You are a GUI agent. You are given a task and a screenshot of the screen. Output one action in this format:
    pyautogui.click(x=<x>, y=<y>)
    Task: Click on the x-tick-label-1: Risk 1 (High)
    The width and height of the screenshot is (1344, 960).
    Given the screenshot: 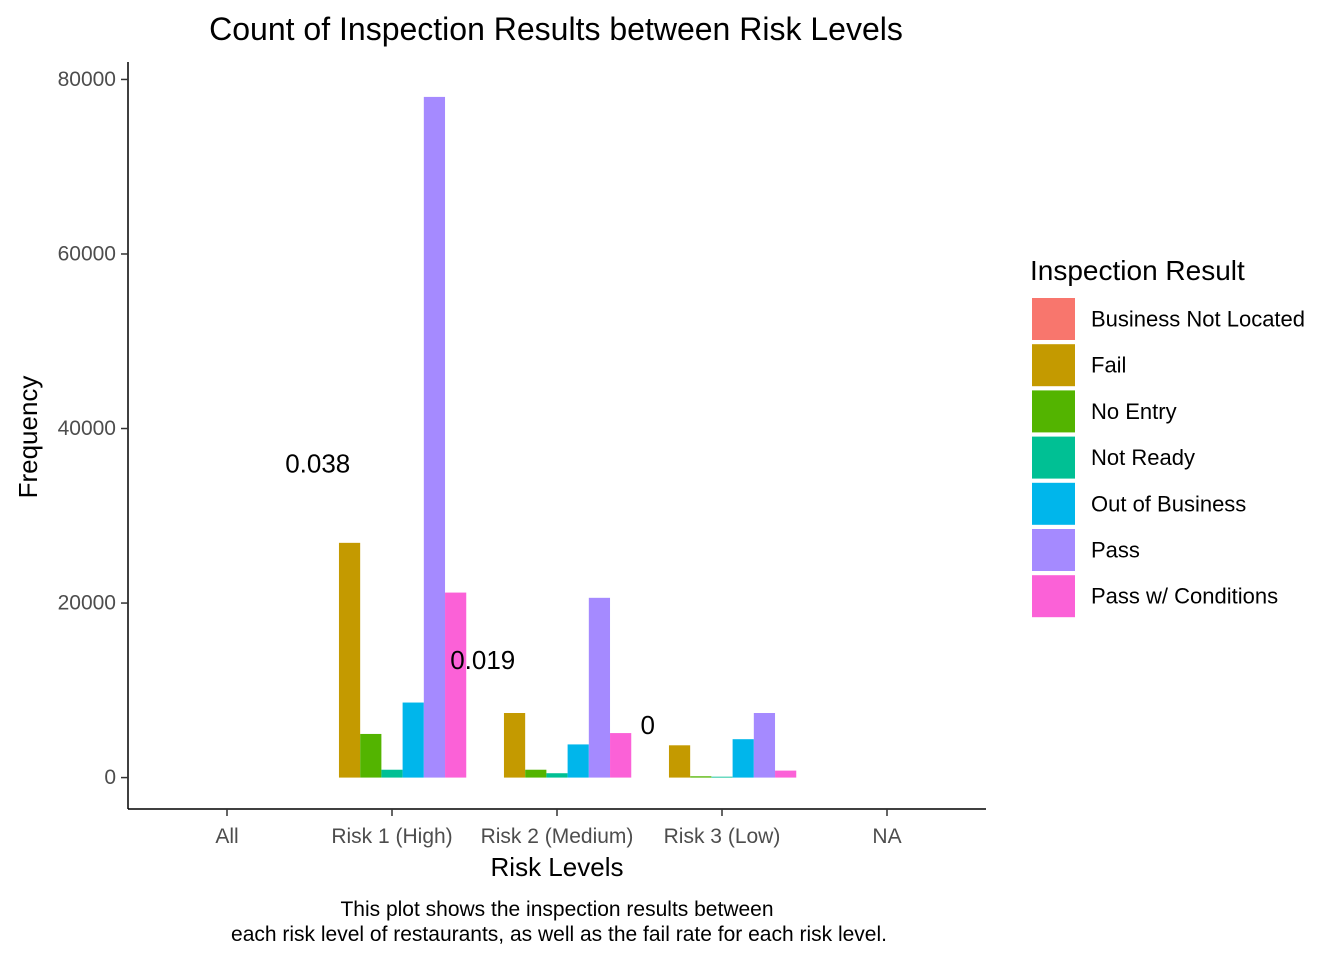 What is the action you would take?
    pyautogui.click(x=391, y=836)
    